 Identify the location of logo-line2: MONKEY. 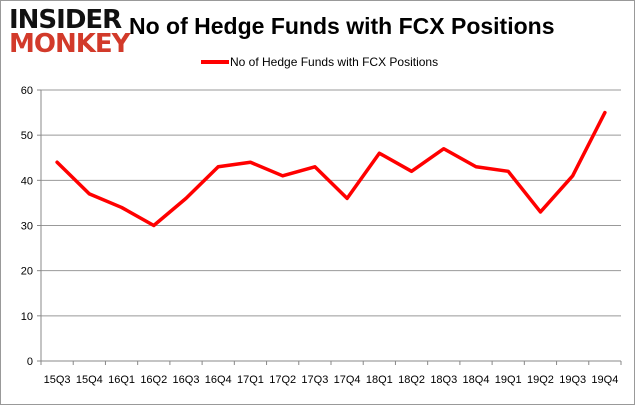
(70, 44).